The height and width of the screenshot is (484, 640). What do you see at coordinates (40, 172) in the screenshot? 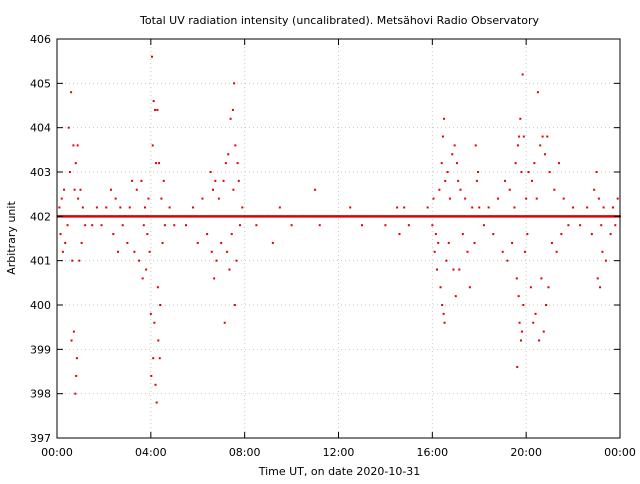
I see `y-tick-label: 403` at bounding box center [40, 172].